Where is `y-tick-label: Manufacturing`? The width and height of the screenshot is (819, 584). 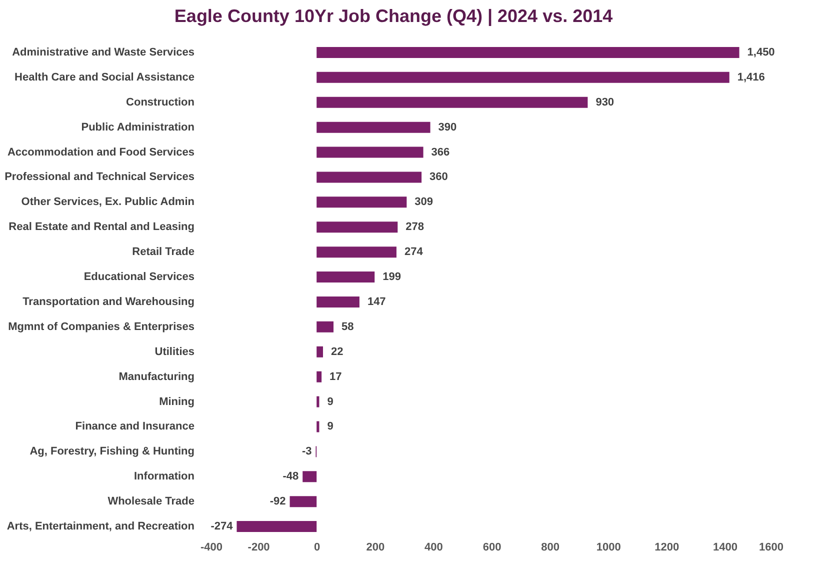
y-tick-label: Manufacturing is located at coordinates (156, 376).